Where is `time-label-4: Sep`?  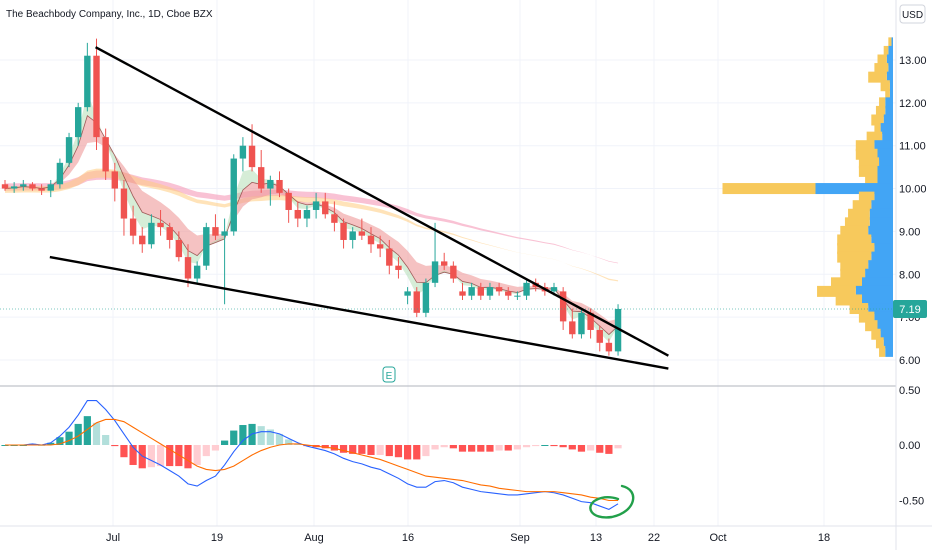 time-label-4: Sep is located at coordinates (520, 538).